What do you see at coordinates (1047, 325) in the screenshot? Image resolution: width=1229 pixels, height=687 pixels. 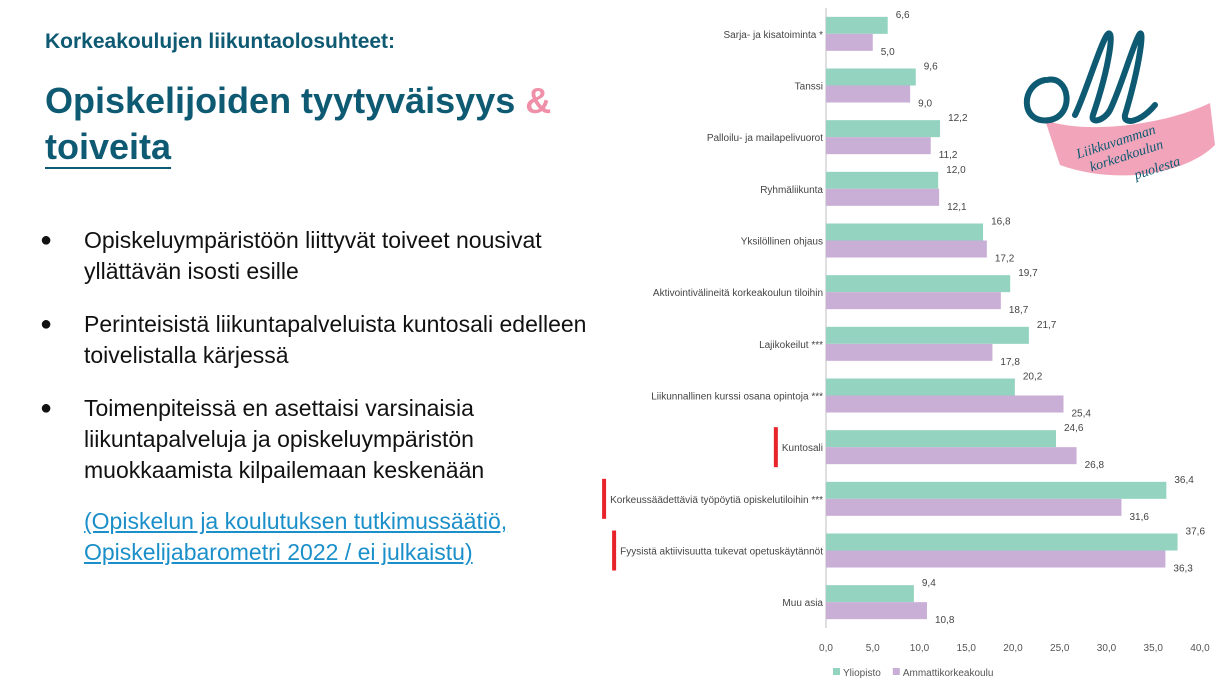 I see `data-label: 21,7` at bounding box center [1047, 325].